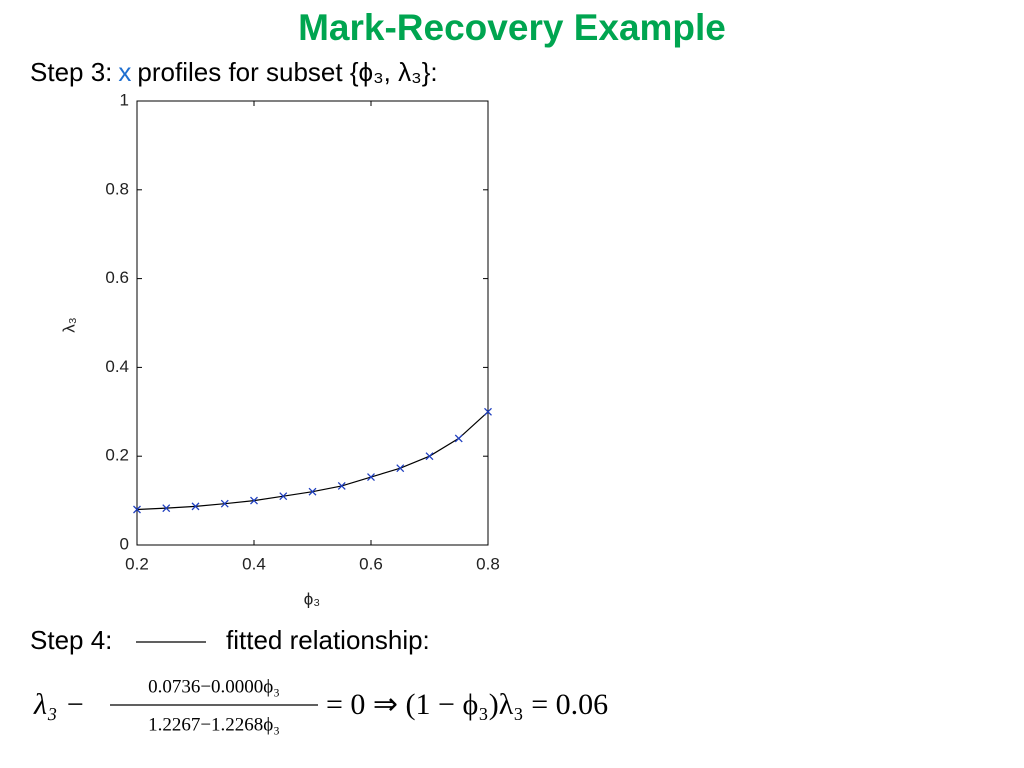 This screenshot has height=768, width=1024. What do you see at coordinates (312, 598) in the screenshot?
I see `x-axis-label: ϕ₃` at bounding box center [312, 598].